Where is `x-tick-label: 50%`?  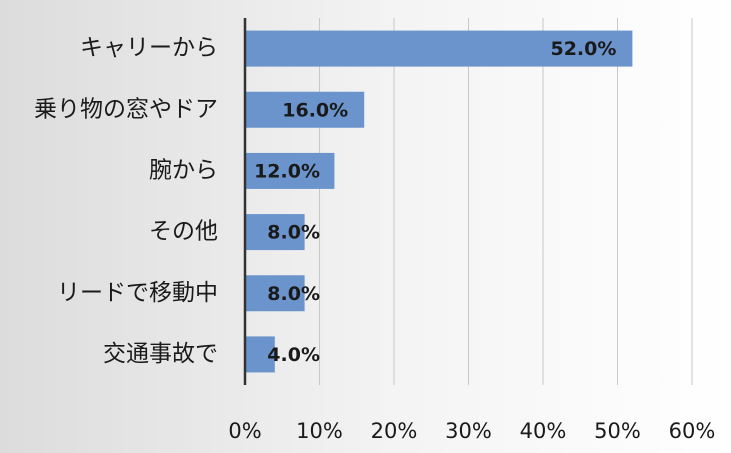 x-tick-label: 50% is located at coordinates (617, 431).